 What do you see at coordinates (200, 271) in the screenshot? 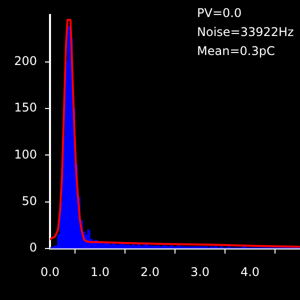
I see `x-tick-label: 3.0` at bounding box center [200, 271].